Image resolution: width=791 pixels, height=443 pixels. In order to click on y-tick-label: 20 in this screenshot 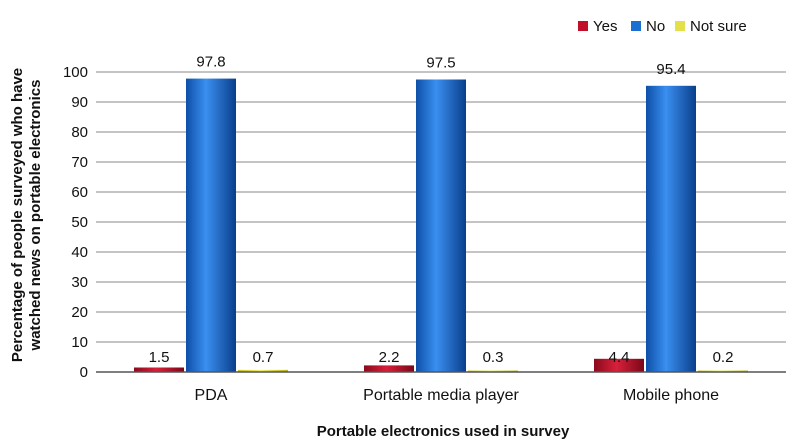, I will do `click(79, 312)`.